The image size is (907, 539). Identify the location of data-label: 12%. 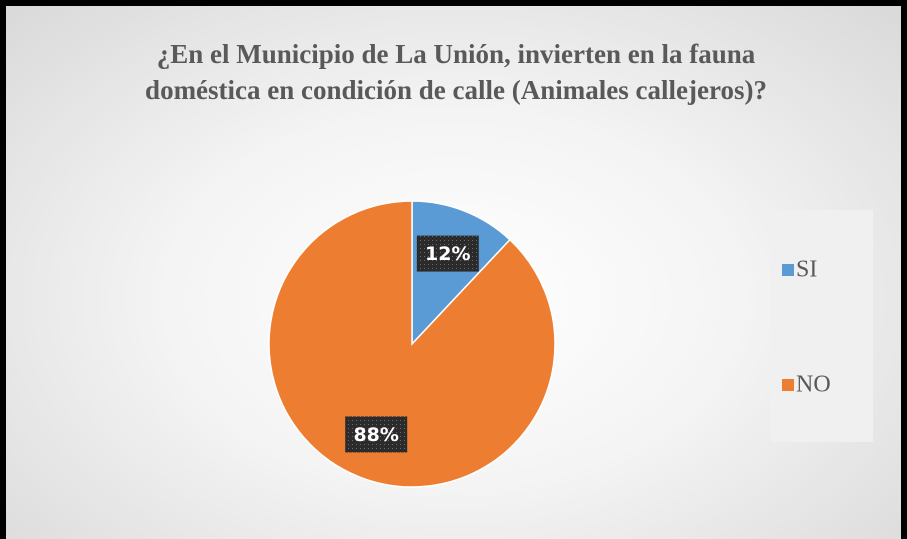
(447, 254).